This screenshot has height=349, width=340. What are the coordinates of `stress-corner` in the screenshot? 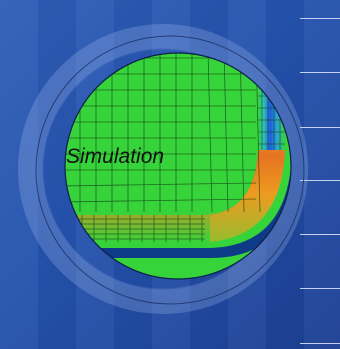 It's located at (247, 196).